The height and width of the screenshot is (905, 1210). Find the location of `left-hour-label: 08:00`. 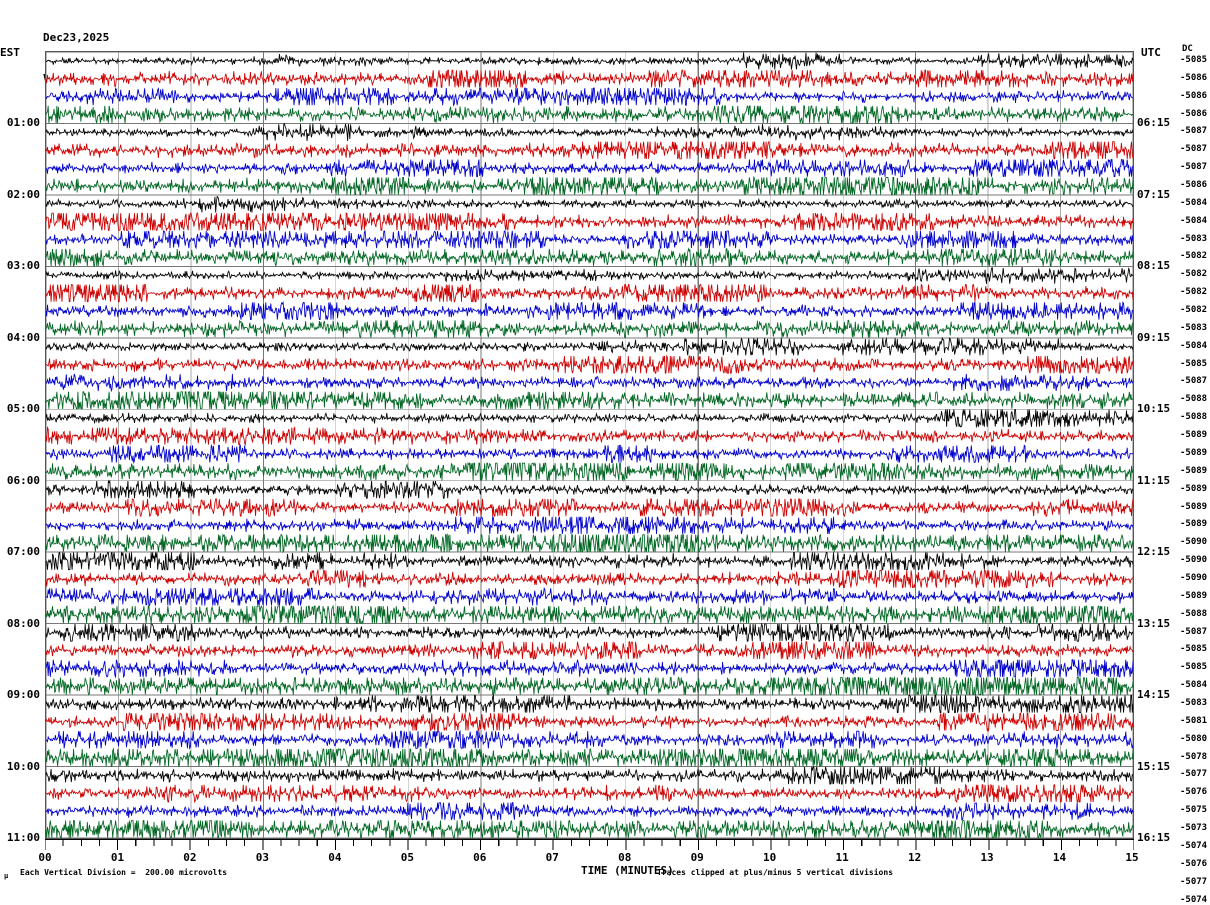

left-hour-label: 08:00 is located at coordinates (23, 623).